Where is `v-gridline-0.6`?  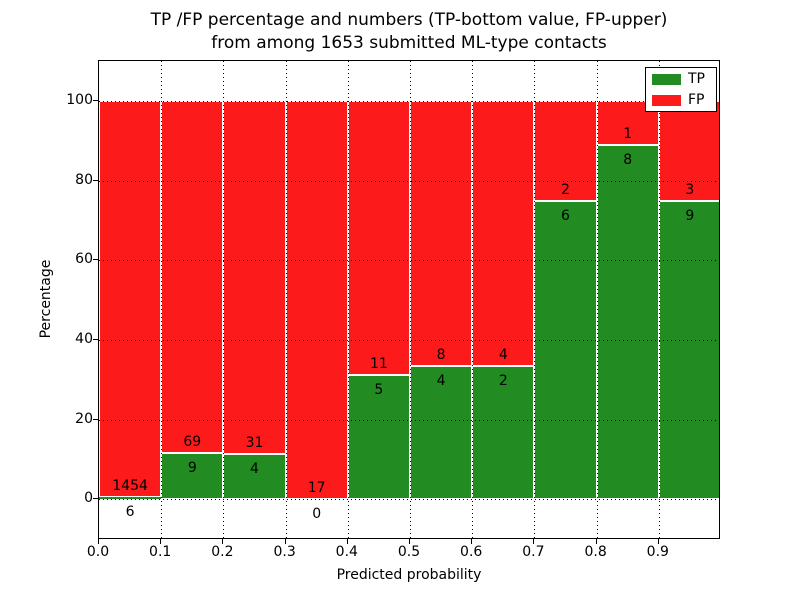
v-gridline-0.6 is located at coordinates (473, 299).